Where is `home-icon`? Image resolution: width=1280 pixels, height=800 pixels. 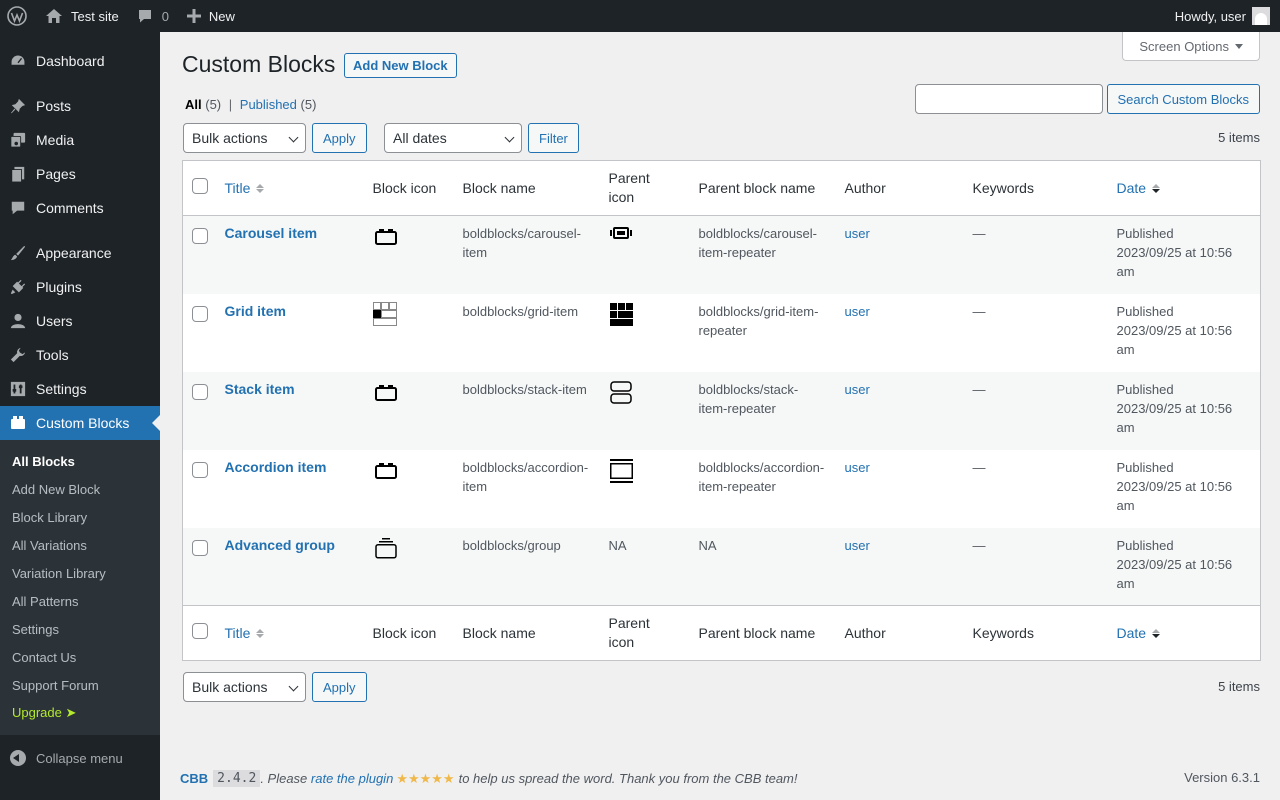 home-icon is located at coordinates (54, 16).